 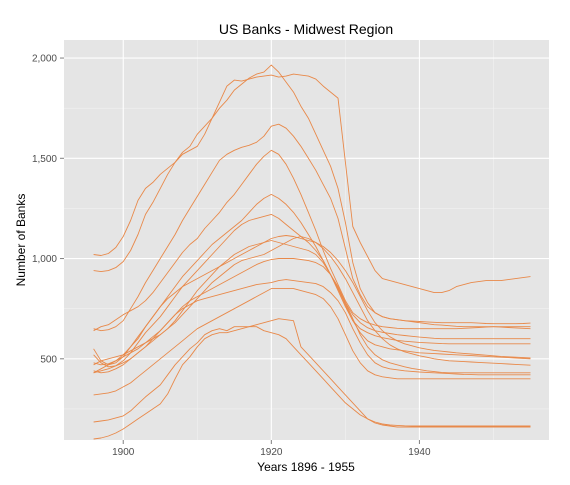 What do you see at coordinates (48, 209) in the screenshot?
I see `y-axis: 500 1,000 1,500 2,000` at bounding box center [48, 209].